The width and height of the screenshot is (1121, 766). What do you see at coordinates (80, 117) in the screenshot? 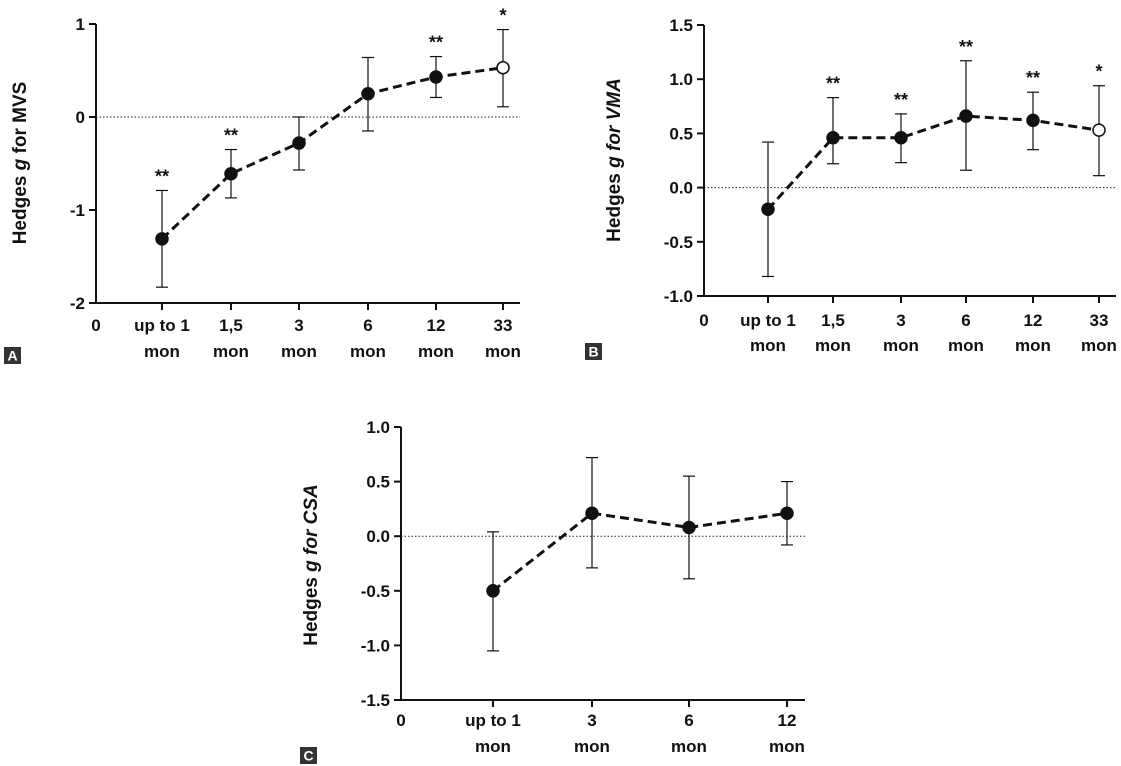
I see `y-tick-label: 0` at bounding box center [80, 117].